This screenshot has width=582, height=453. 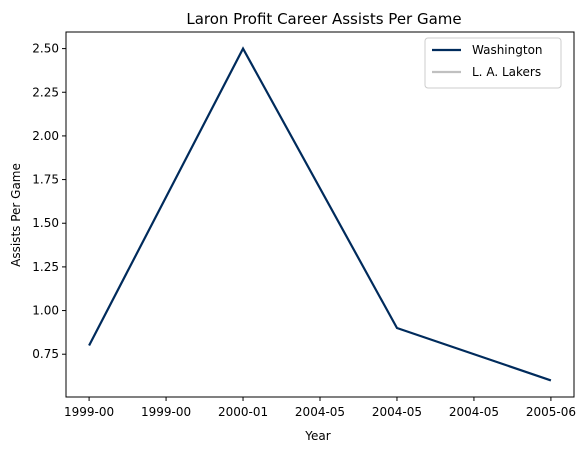 I want to click on legend-label: Washington, so click(x=507, y=50).